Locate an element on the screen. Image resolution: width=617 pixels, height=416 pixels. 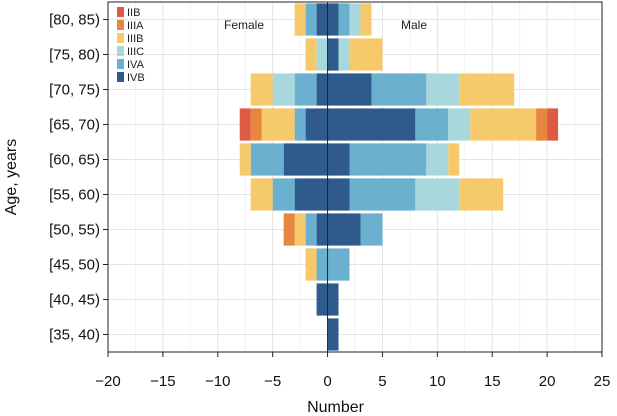
legend-label-iiia: IIIA is located at coordinates (135, 26).